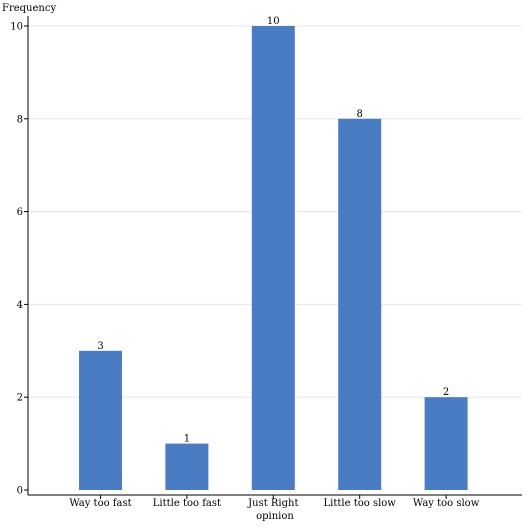 This screenshot has height=528, width=528. What do you see at coordinates (19, 259) in the screenshot?
I see `y-axis-ticks: 0 2 4 6 8 10` at bounding box center [19, 259].